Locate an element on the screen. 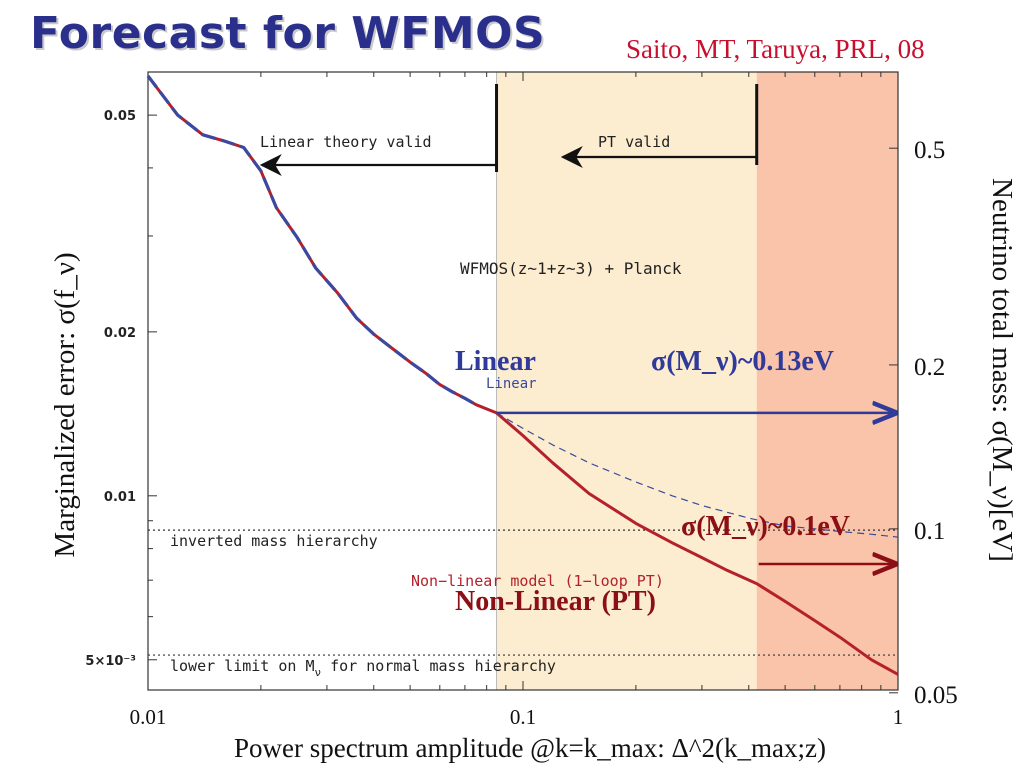 Image resolution: width=1024 pixels, height=768 pixels. mass-unit-subscript: ν is located at coordinates (318, 672).